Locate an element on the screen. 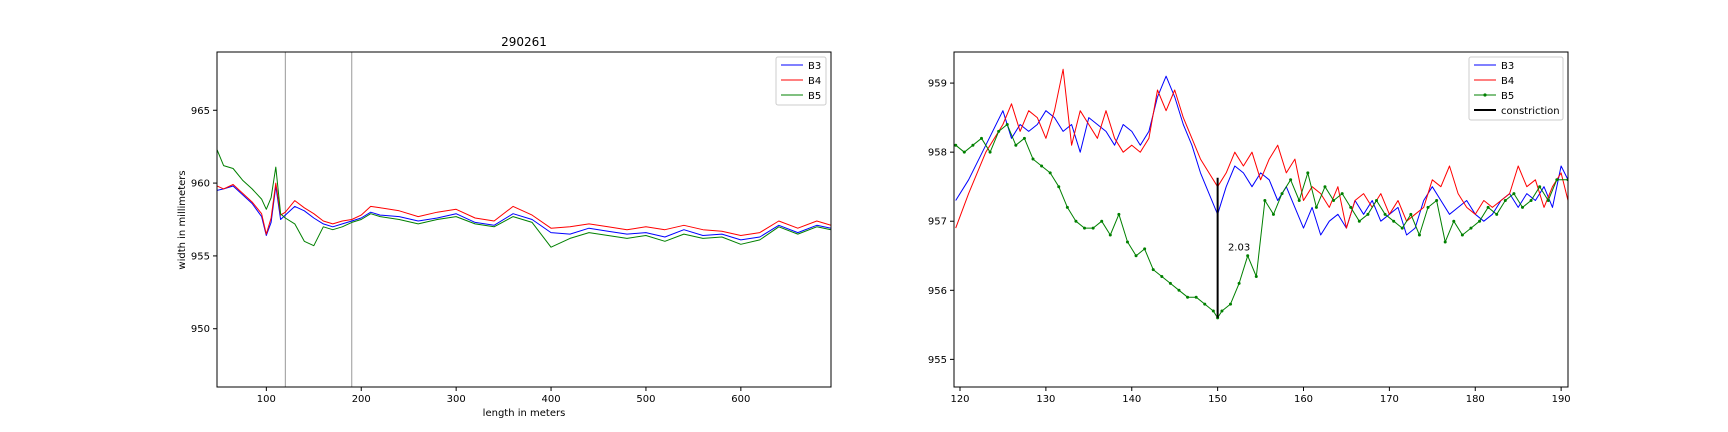  x-tick-label: 160 is located at coordinates (1303, 399).